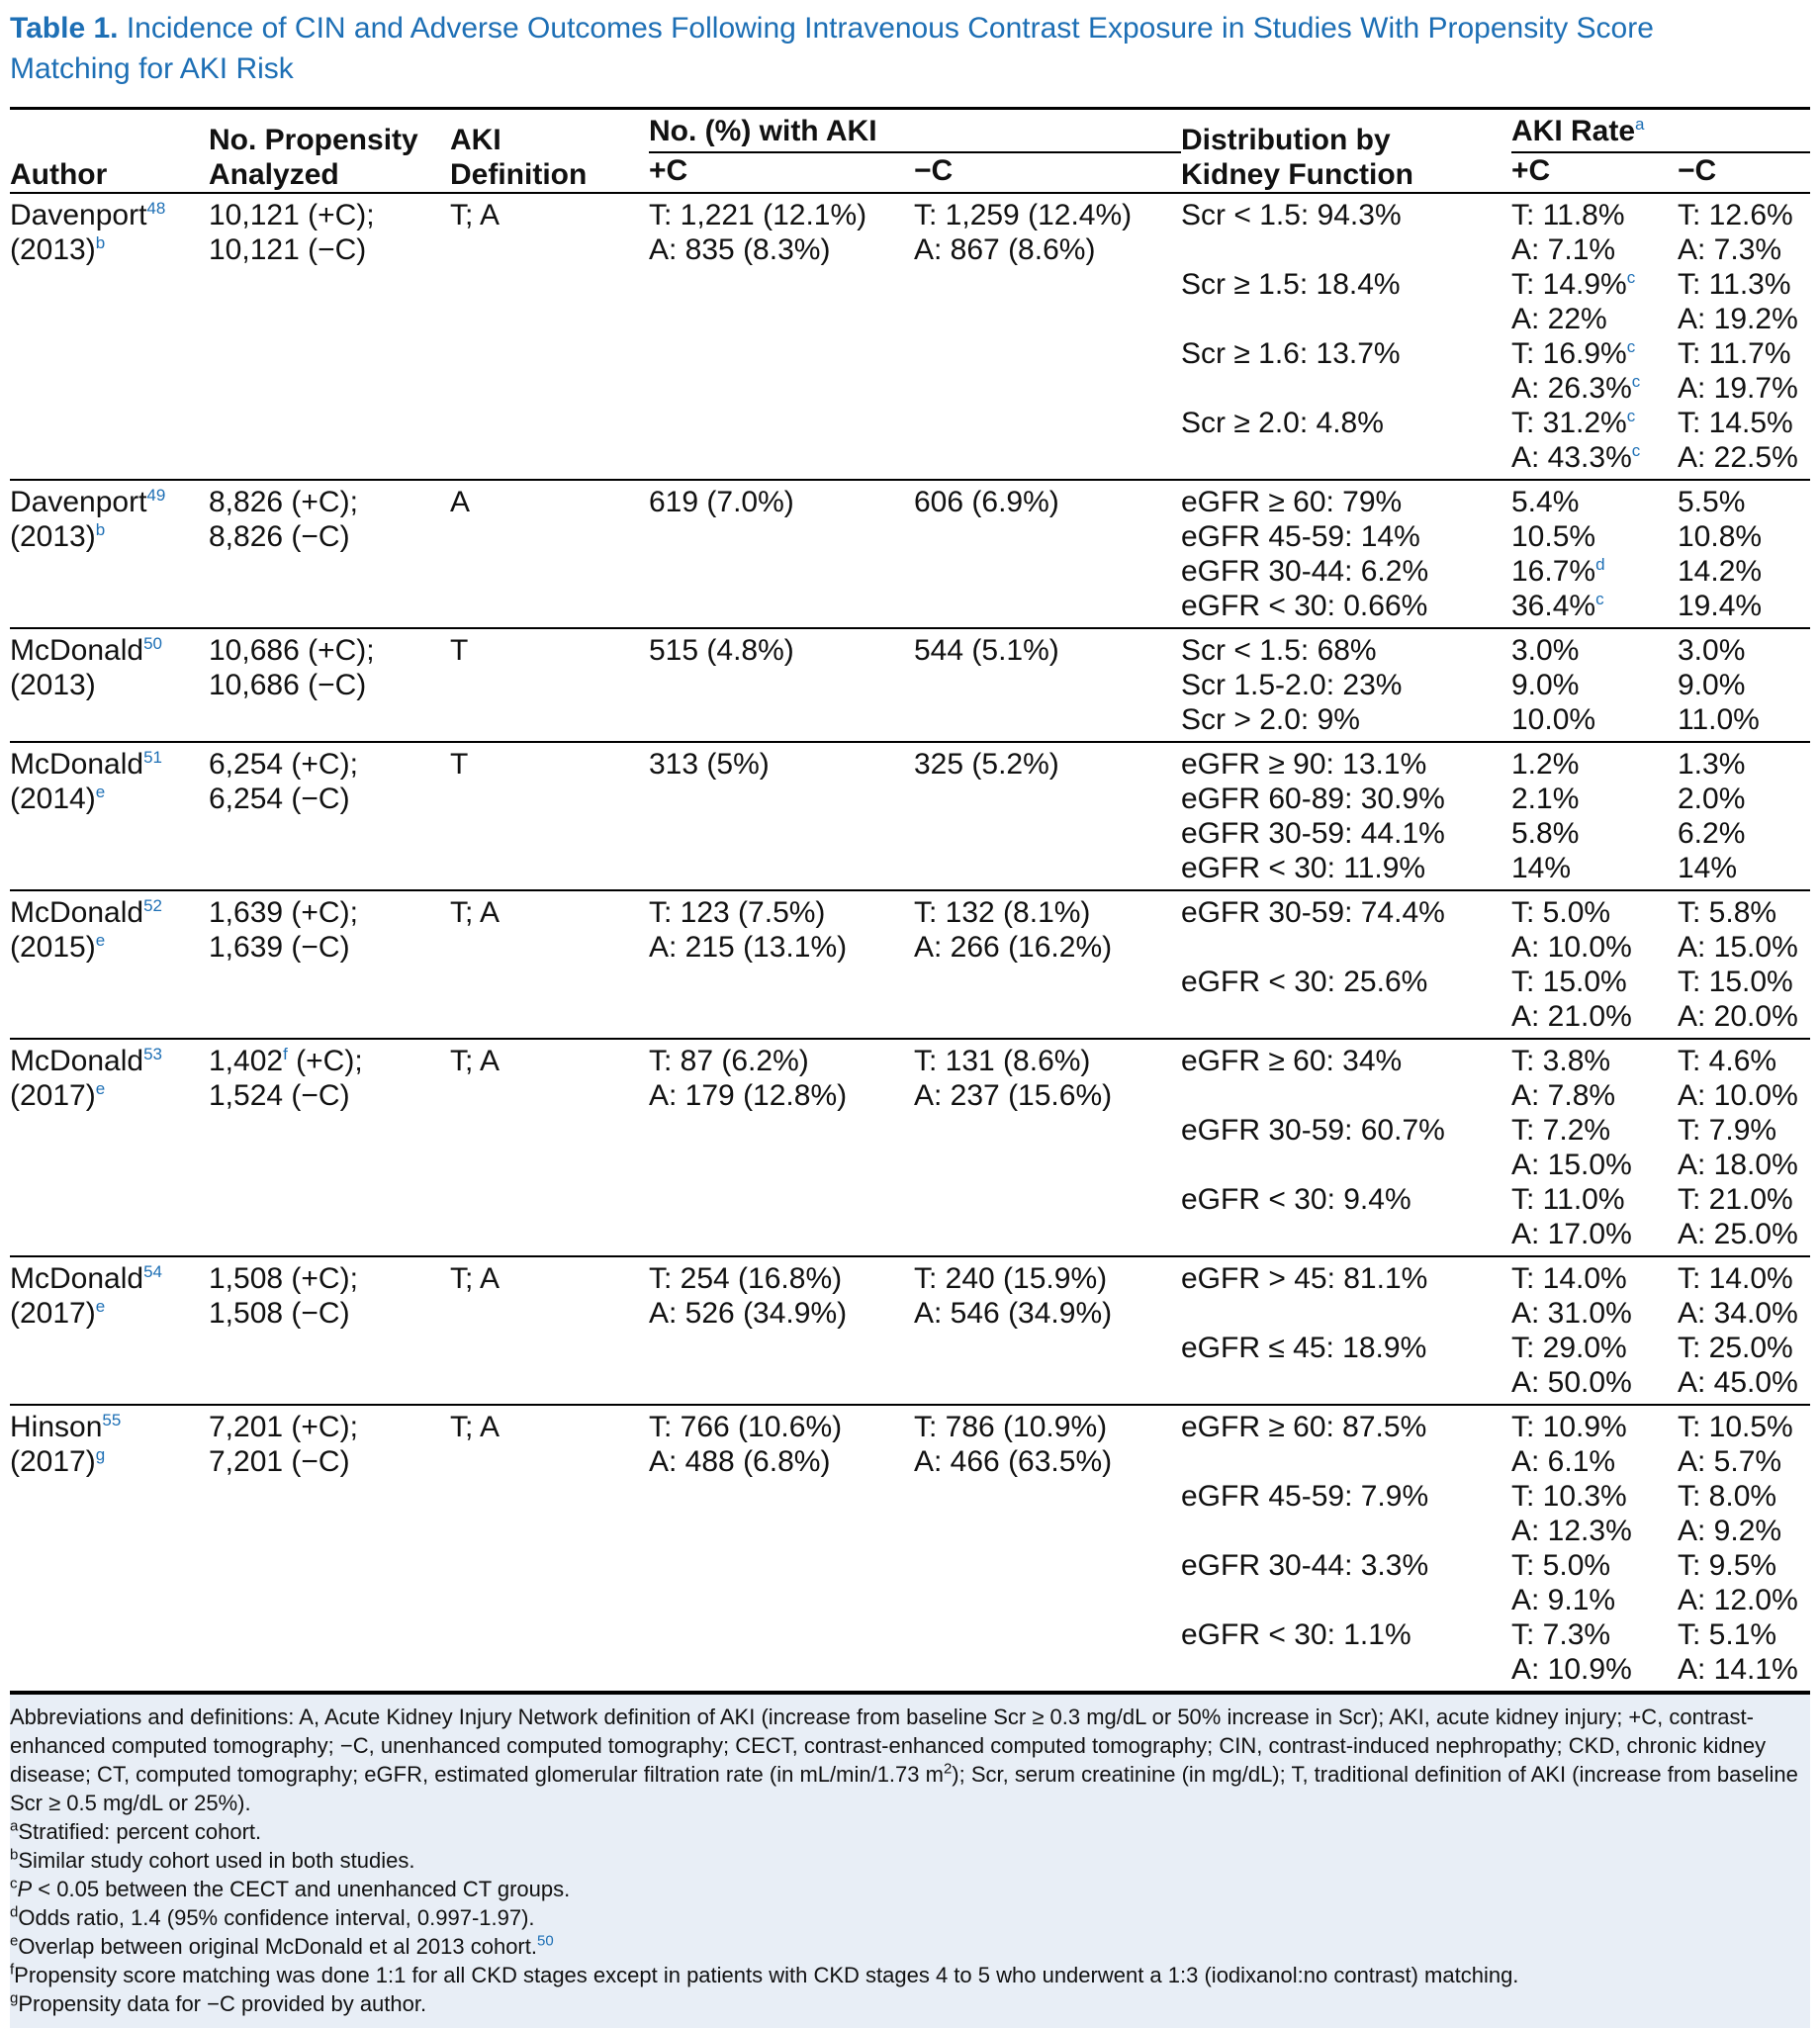 The image size is (1820, 2028). Describe the element at coordinates (910, 388) in the screenshot. I see `table-row: A: 26.3%c A: 19.7%` at that location.